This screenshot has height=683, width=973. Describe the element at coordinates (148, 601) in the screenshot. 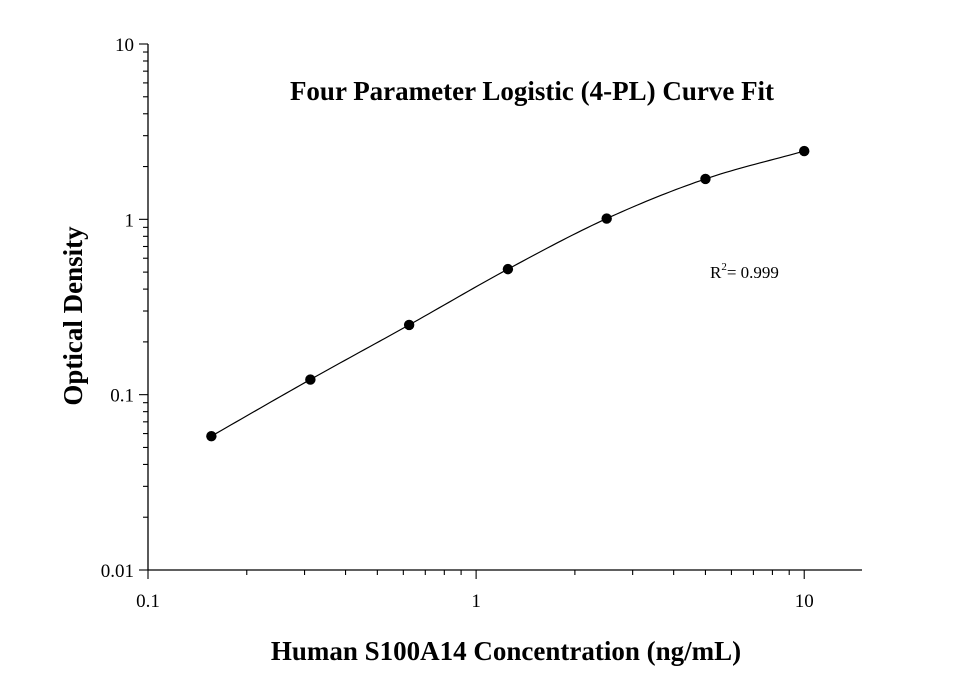

I see `x-tick-label: 0.1` at that location.